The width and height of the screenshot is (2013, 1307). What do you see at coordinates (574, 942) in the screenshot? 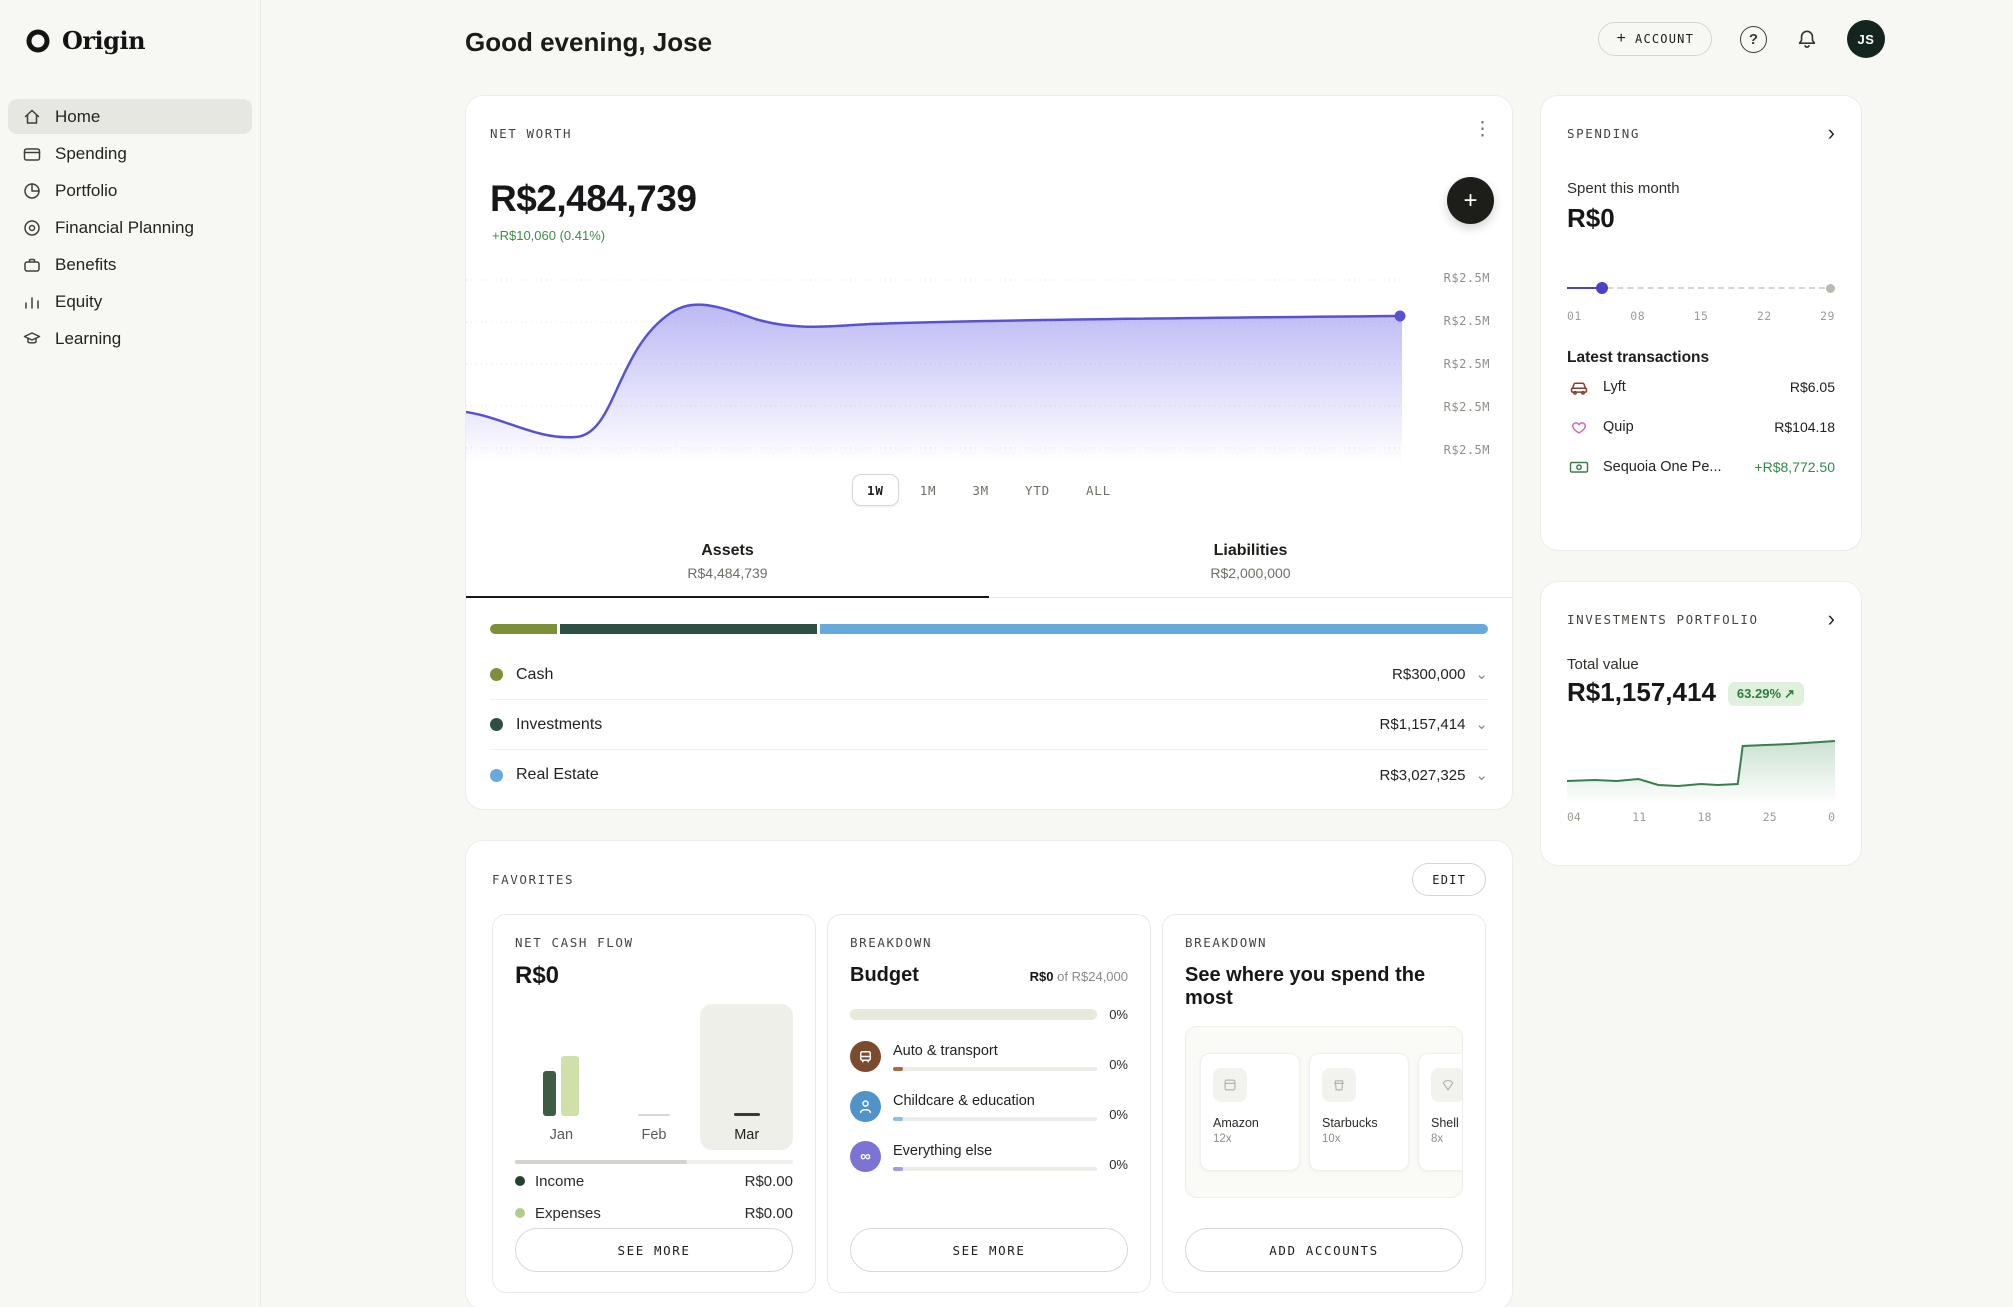
I see `net-cash-flow-label: NET CASH FLOW` at bounding box center [574, 942].